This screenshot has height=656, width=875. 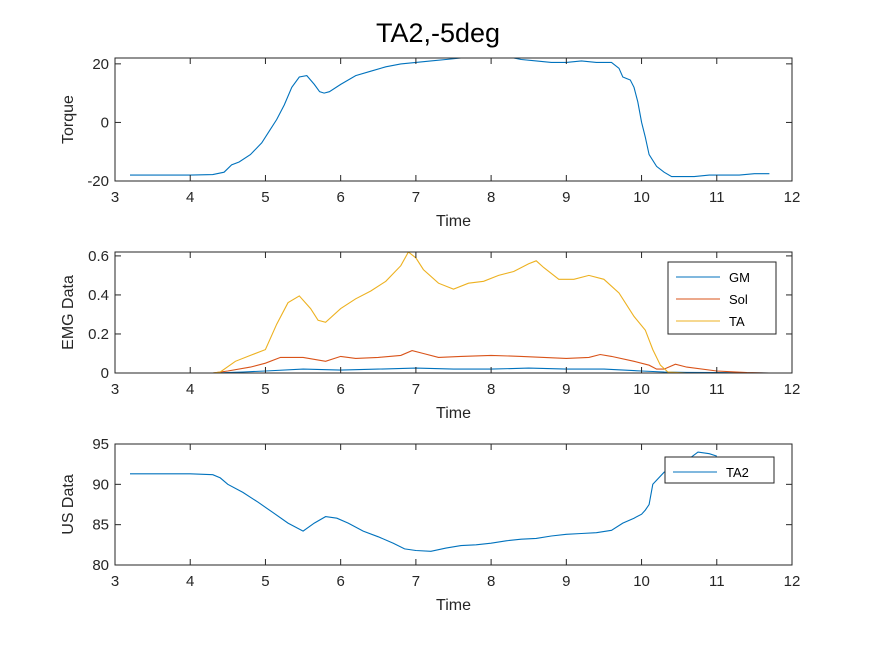 I want to click on series-line-sol, so click(x=450, y=361).